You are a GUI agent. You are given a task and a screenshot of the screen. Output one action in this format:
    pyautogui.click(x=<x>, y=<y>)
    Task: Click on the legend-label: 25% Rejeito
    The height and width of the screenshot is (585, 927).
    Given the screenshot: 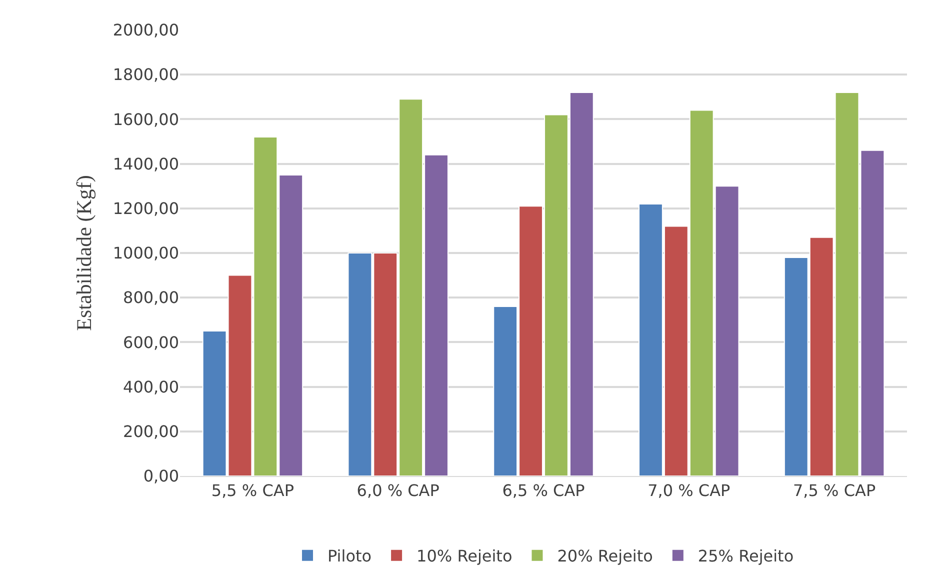 What is the action you would take?
    pyautogui.click(x=746, y=556)
    